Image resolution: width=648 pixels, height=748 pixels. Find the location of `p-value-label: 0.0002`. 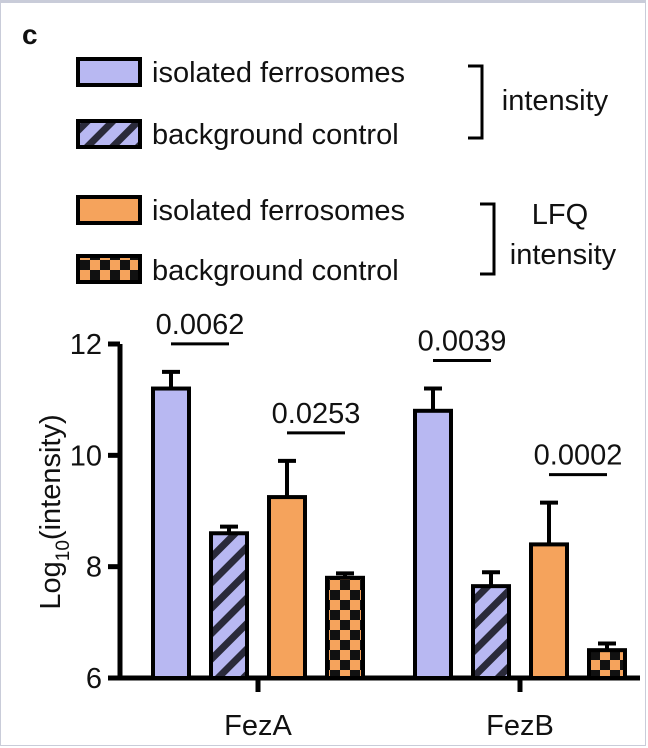

p-value-label: 0.0002 is located at coordinates (578, 456).